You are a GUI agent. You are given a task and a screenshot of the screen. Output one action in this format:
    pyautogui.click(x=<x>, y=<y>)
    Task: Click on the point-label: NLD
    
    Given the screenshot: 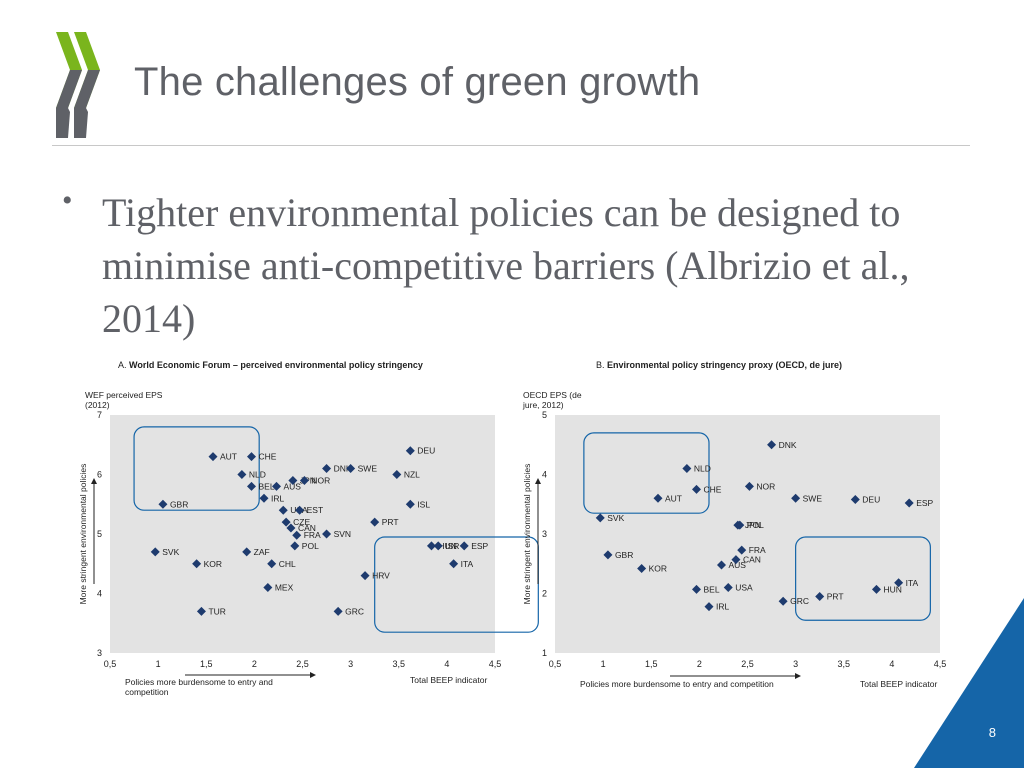 What is the action you would take?
    pyautogui.click(x=257, y=475)
    